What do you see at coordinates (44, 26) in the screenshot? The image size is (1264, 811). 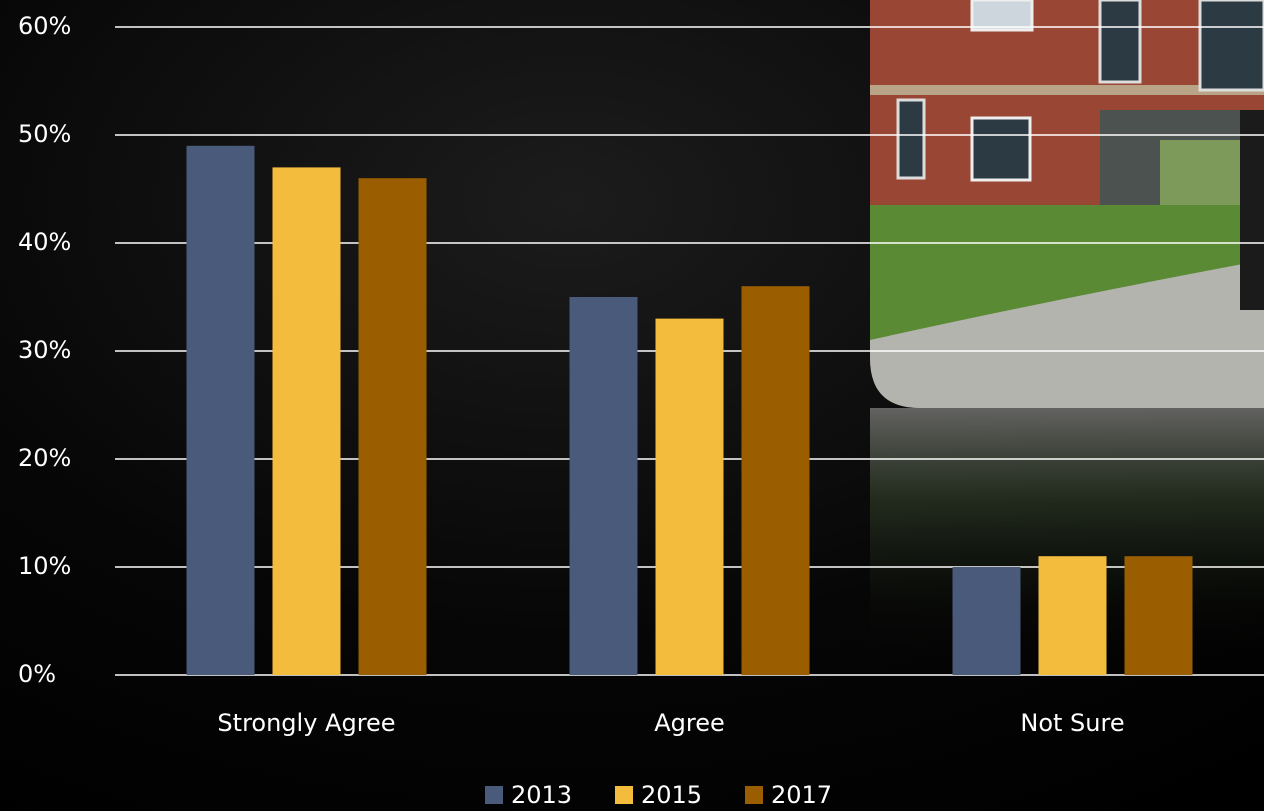 I see `y-tick-label: 60%` at bounding box center [44, 26].